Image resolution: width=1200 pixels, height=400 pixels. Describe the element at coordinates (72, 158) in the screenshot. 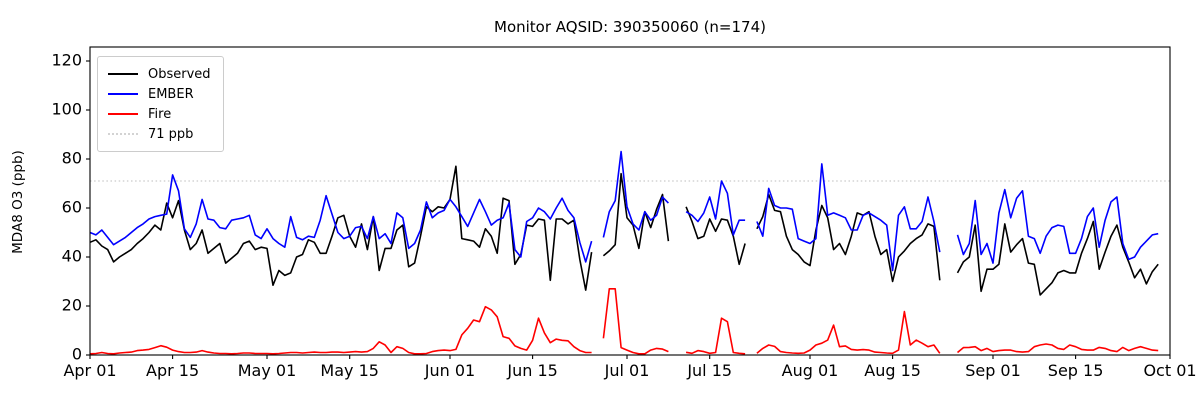

I see `y-tick-label: 80` at that location.